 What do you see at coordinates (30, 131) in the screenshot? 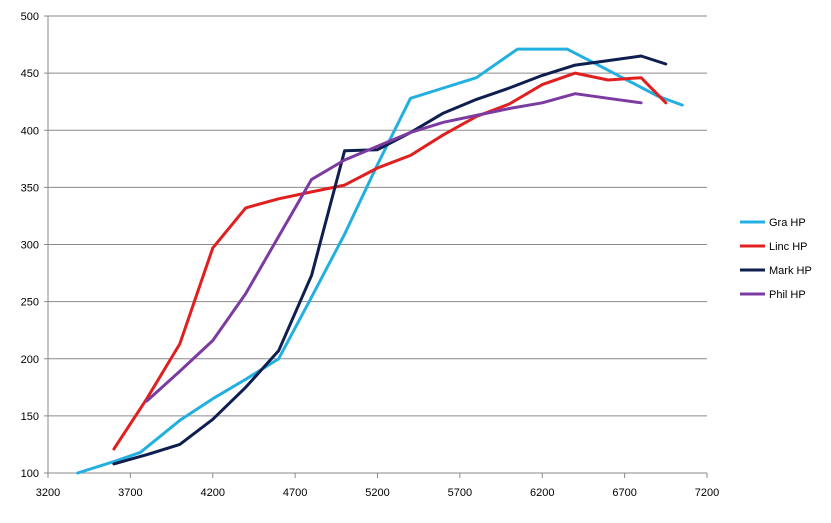
I see `y-tick-label: 400` at bounding box center [30, 131].